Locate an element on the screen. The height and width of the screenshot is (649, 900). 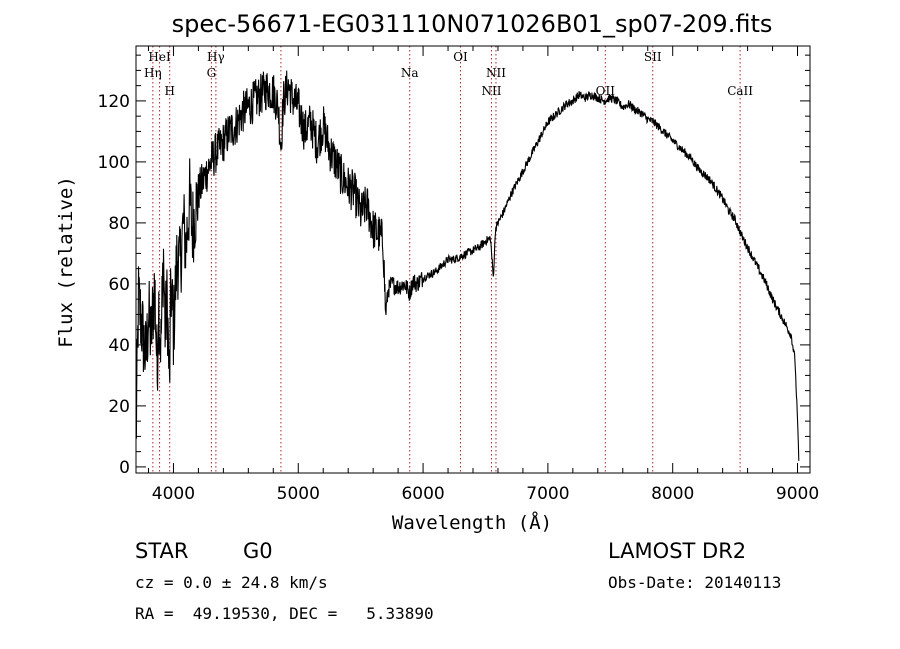
x-tick-label: 7000 is located at coordinates (547, 494).